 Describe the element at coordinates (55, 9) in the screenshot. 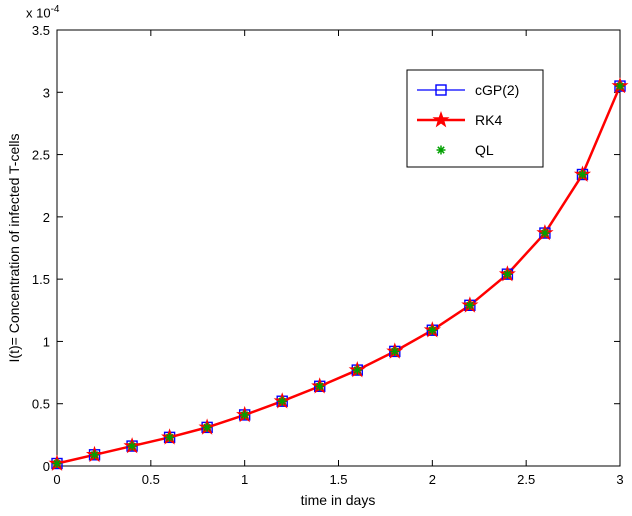

I see `y-multiplier-exponent: -4` at that location.